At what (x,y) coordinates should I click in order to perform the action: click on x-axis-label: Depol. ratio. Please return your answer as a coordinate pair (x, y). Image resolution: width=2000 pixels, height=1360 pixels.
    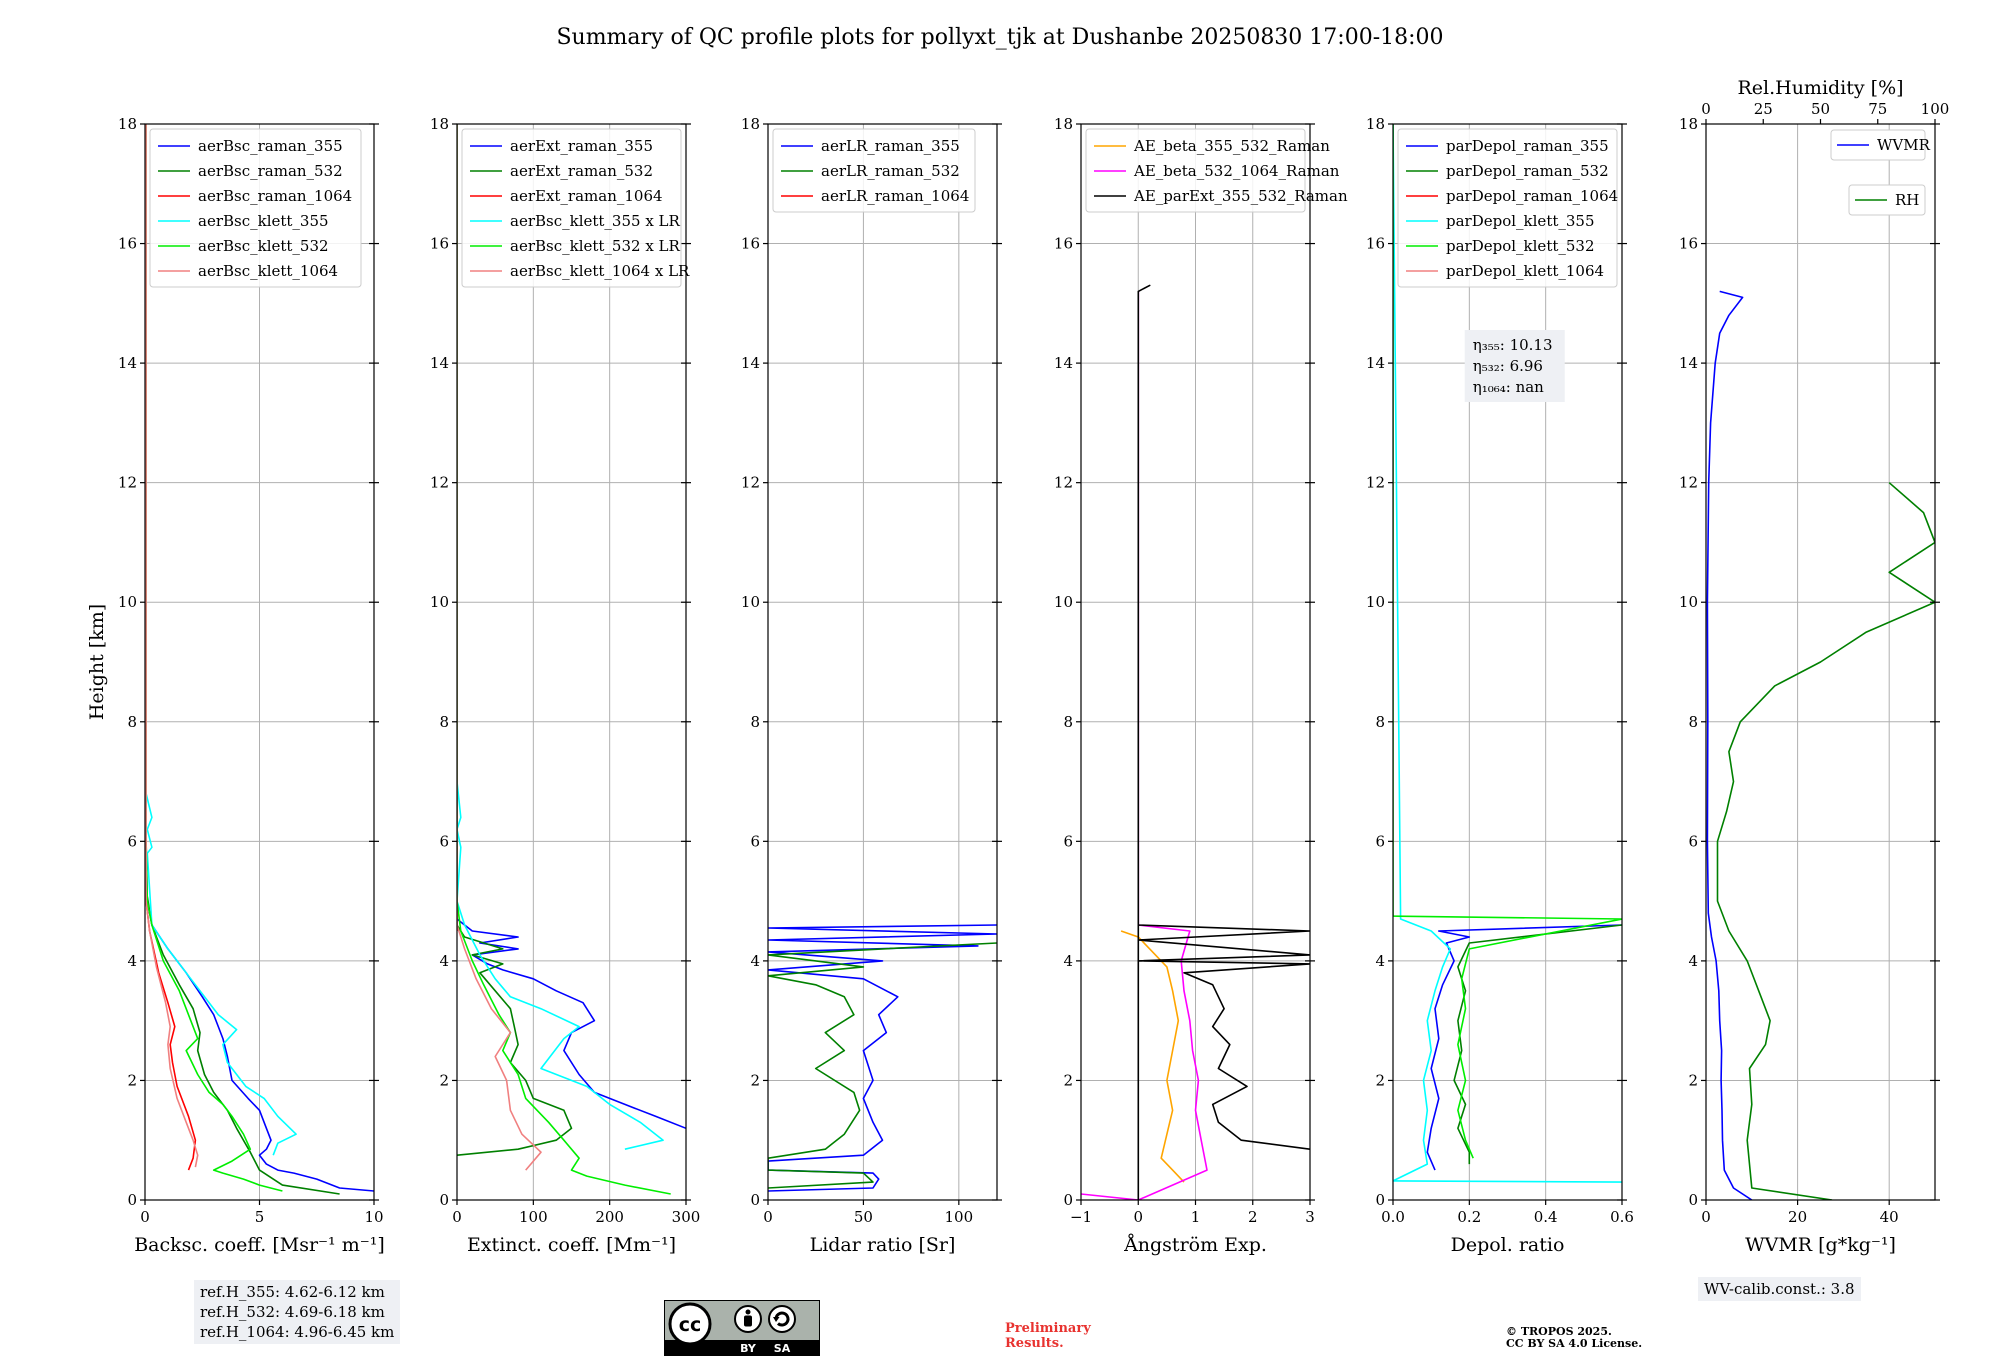
    Looking at the image, I should click on (1508, 1245).